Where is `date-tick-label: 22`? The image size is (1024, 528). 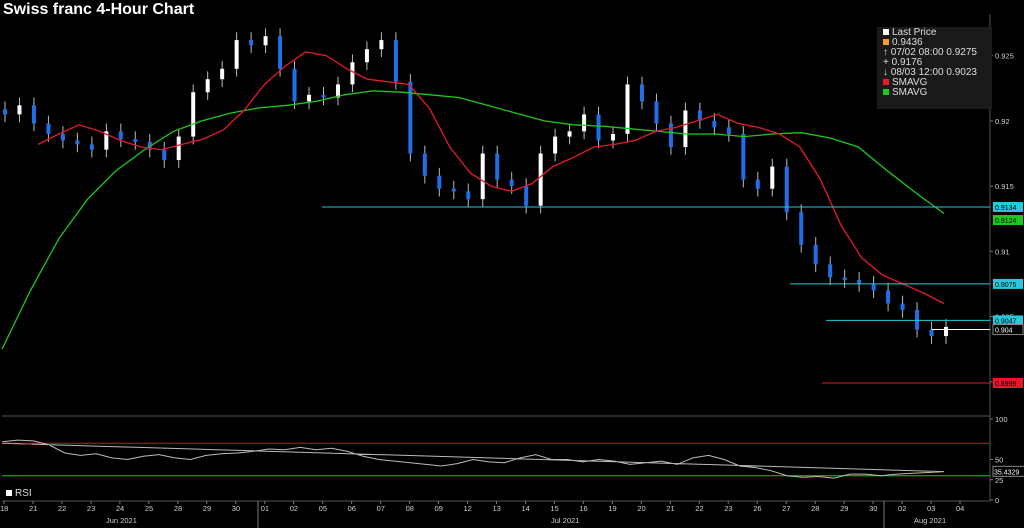
date-tick-label: 22 is located at coordinates (699, 508).